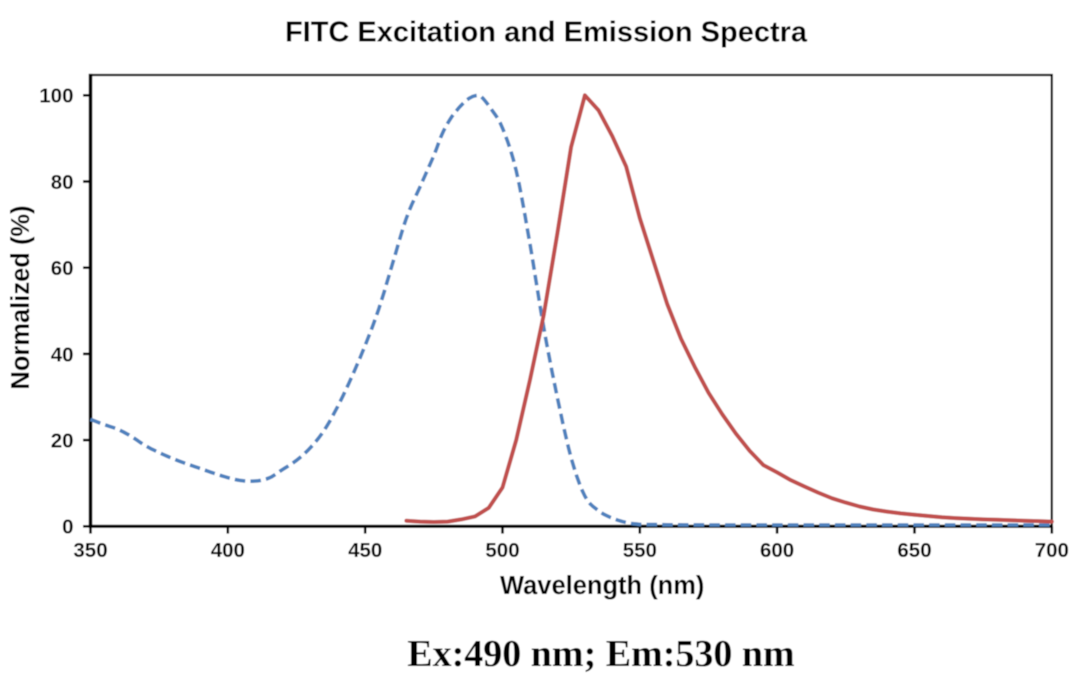 The height and width of the screenshot is (699, 1090). Describe the element at coordinates (228, 550) in the screenshot. I see `svg-text: 400` at that location.